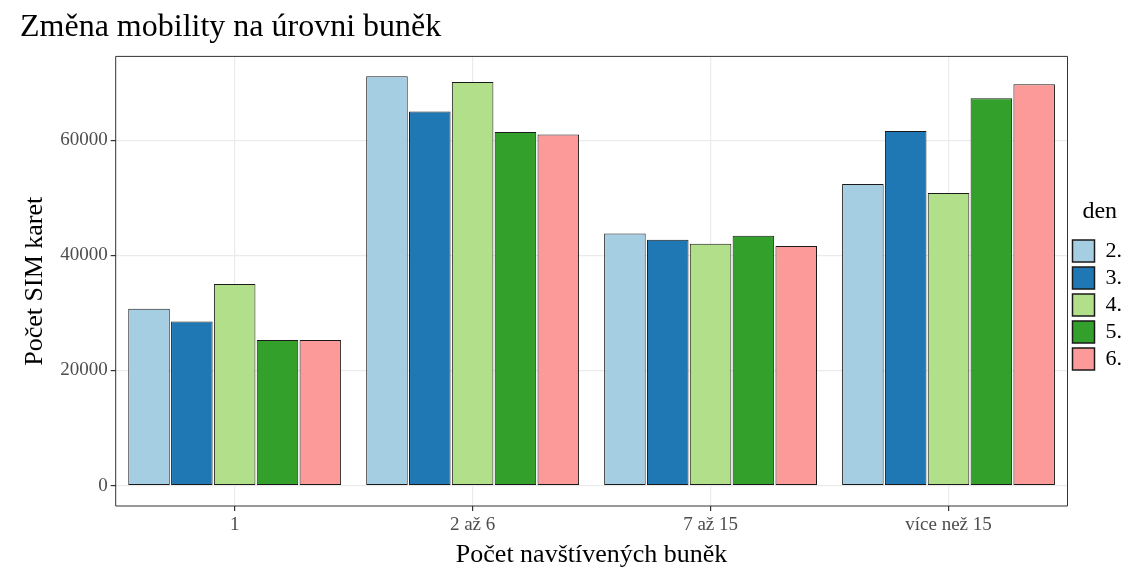  What do you see at coordinates (948, 524) in the screenshot?
I see `x-tick-label: více než 15` at bounding box center [948, 524].